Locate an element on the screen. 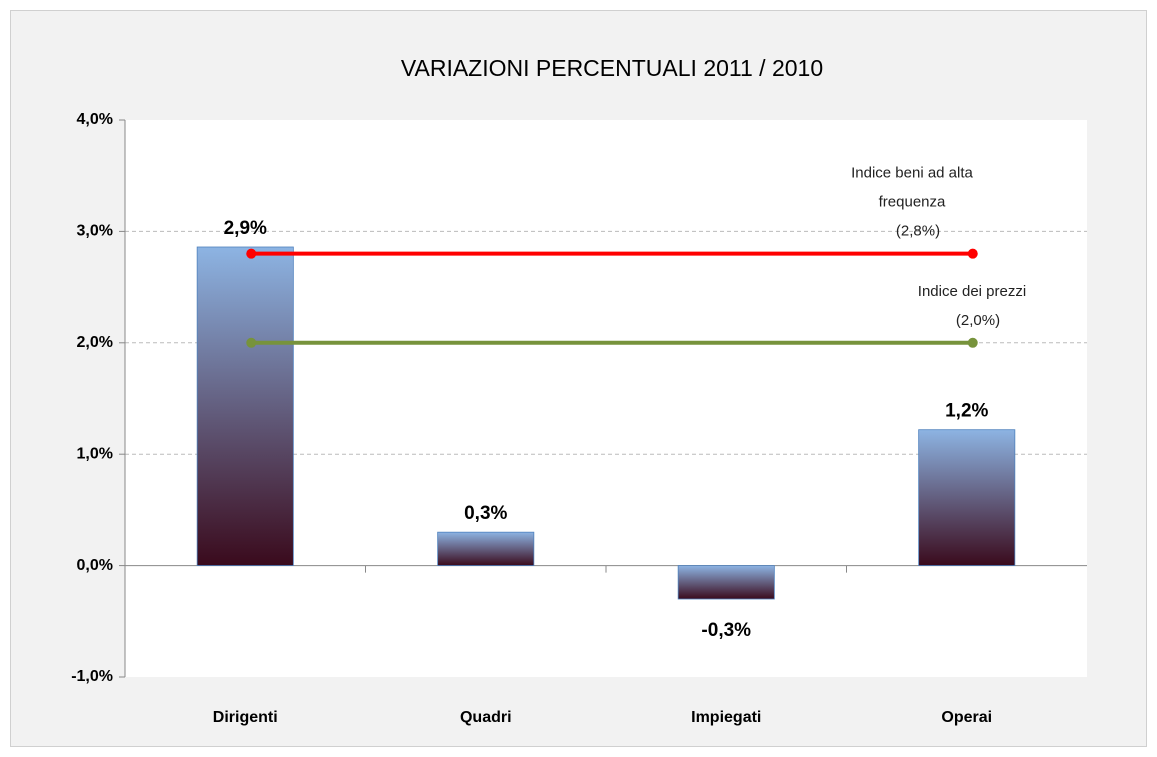 The image size is (1157, 757). y-tick-label: 3,0% is located at coordinates (95, 231).